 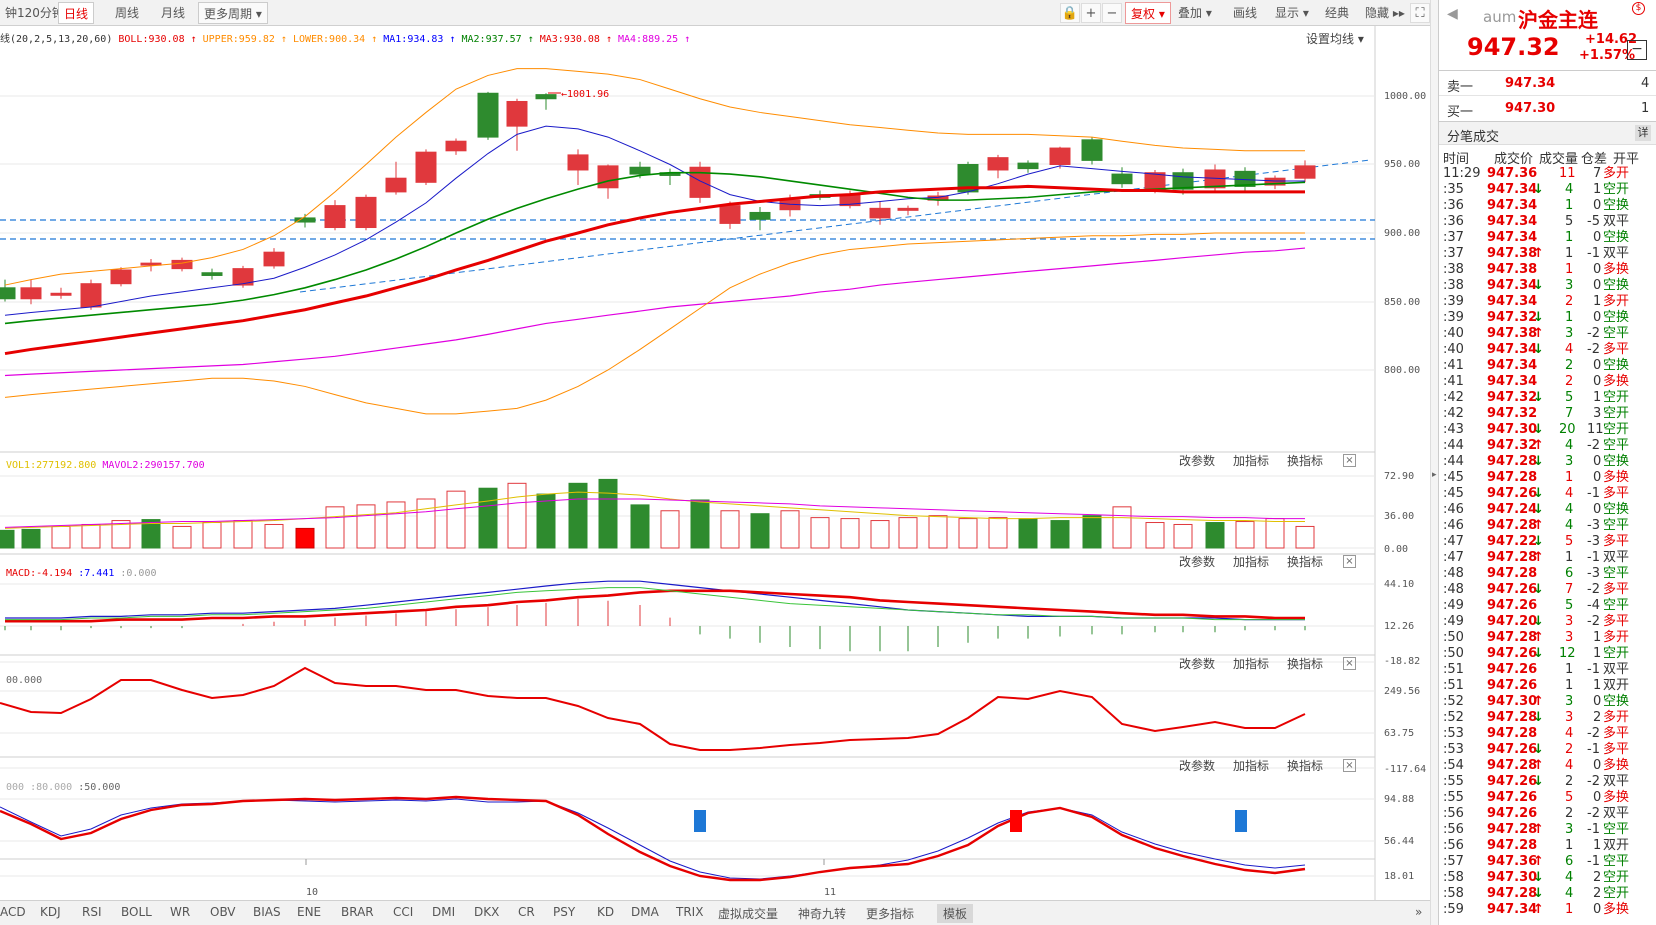 I want to click on period-tab-monthly: 月线, so click(x=173, y=13).